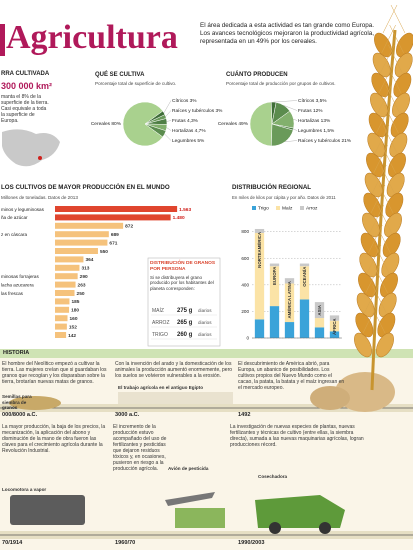 The height and width of the screenshot is (550, 413). What do you see at coordinates (158, 310) in the screenshot?
I see `grain-name: MAÍZ` at bounding box center [158, 310].